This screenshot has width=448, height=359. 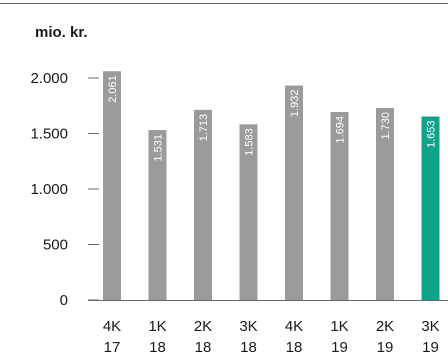 What do you see at coordinates (341, 130) in the screenshot?
I see `bar-value-label: 1.694` at bounding box center [341, 130].